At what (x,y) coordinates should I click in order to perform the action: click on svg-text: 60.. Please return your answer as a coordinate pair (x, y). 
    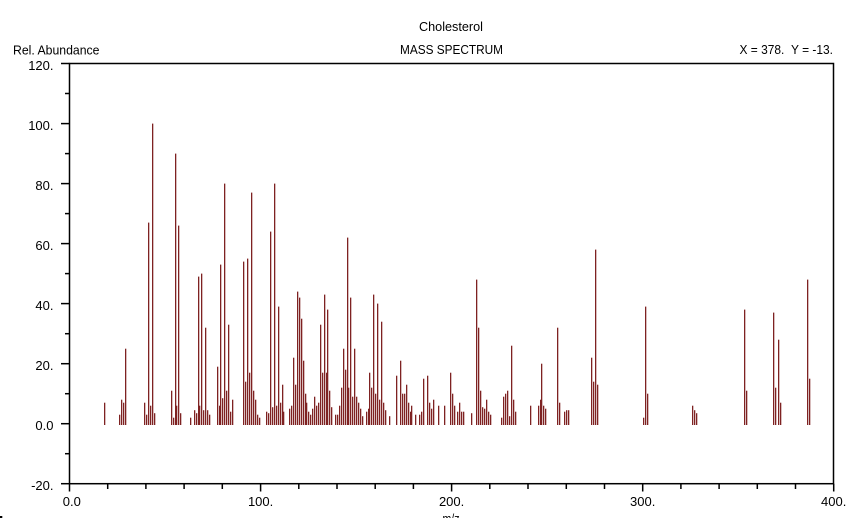
    Looking at the image, I should click on (44, 245).